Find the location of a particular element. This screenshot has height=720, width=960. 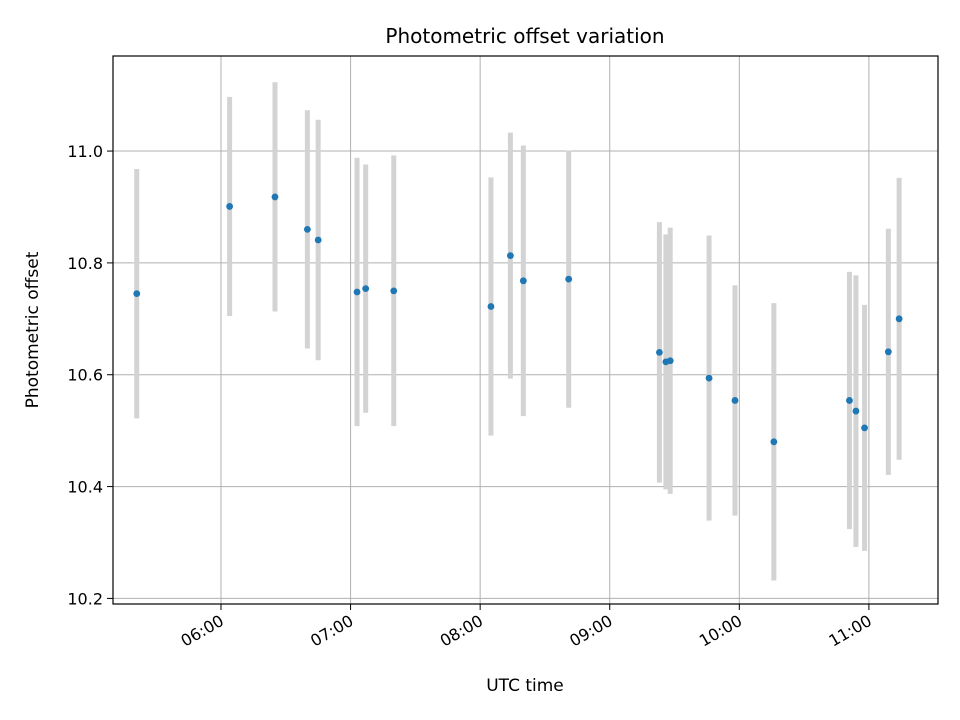

y-tick-label: 11.0 is located at coordinates (85, 151).